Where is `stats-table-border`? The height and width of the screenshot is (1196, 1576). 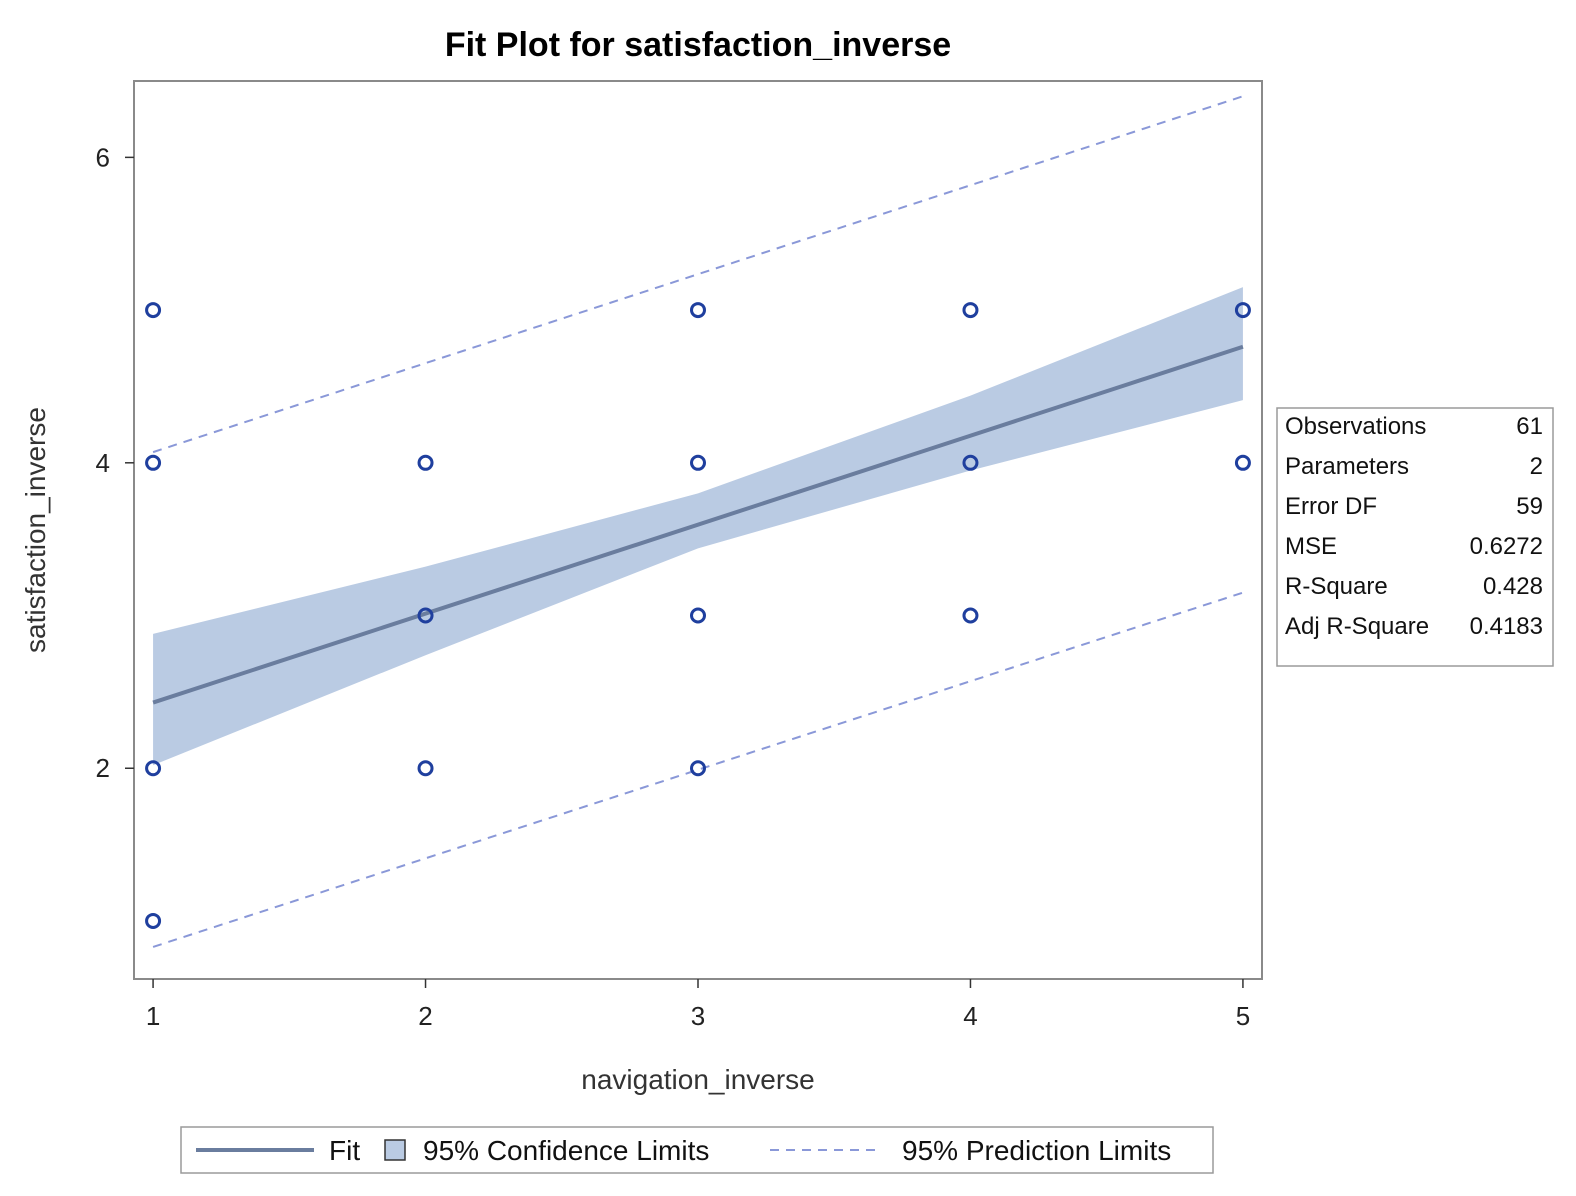
stats-table-border is located at coordinates (1415, 537).